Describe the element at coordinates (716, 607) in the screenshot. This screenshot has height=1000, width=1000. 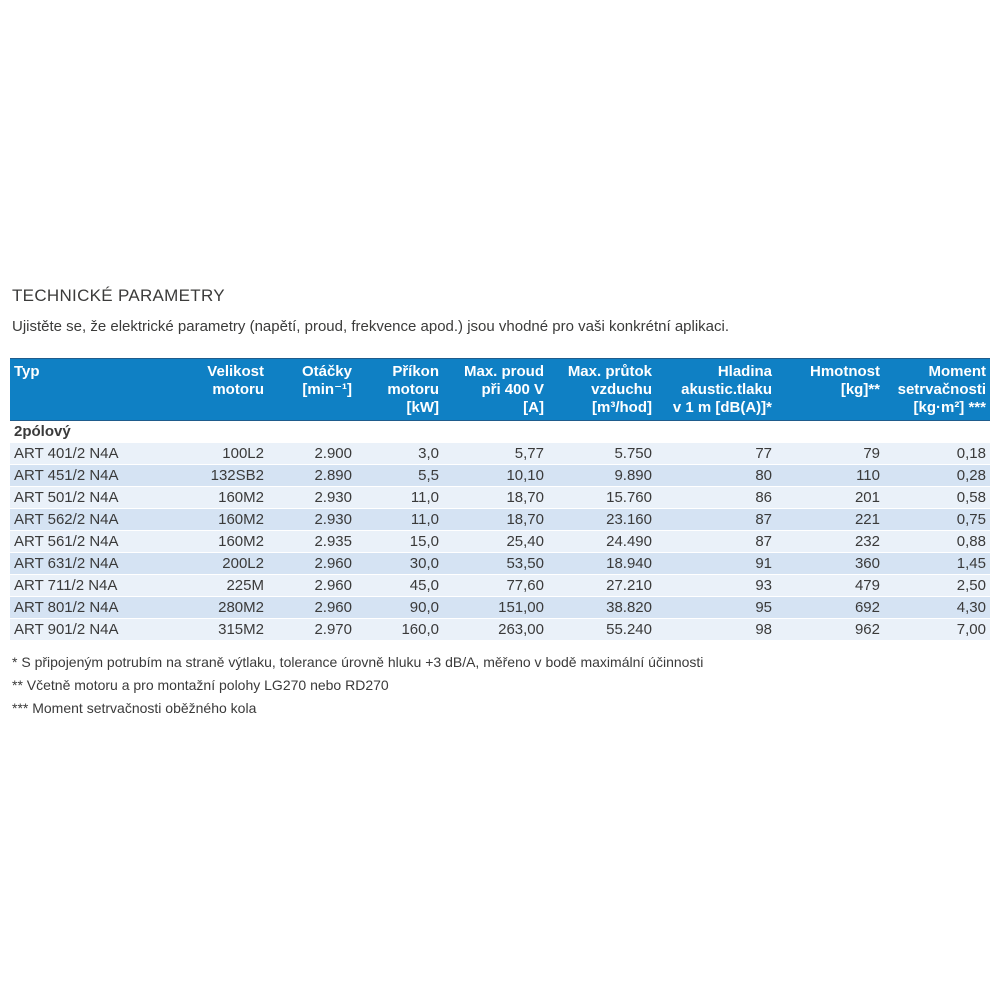
I see `value-cell: 95` at that location.